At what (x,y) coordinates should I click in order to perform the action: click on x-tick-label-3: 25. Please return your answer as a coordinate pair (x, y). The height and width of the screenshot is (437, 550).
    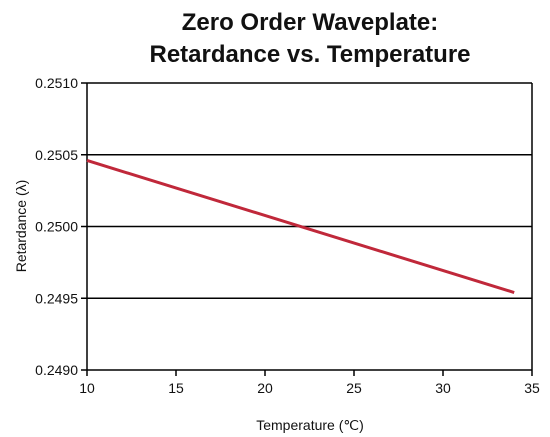
    Looking at the image, I should click on (354, 388).